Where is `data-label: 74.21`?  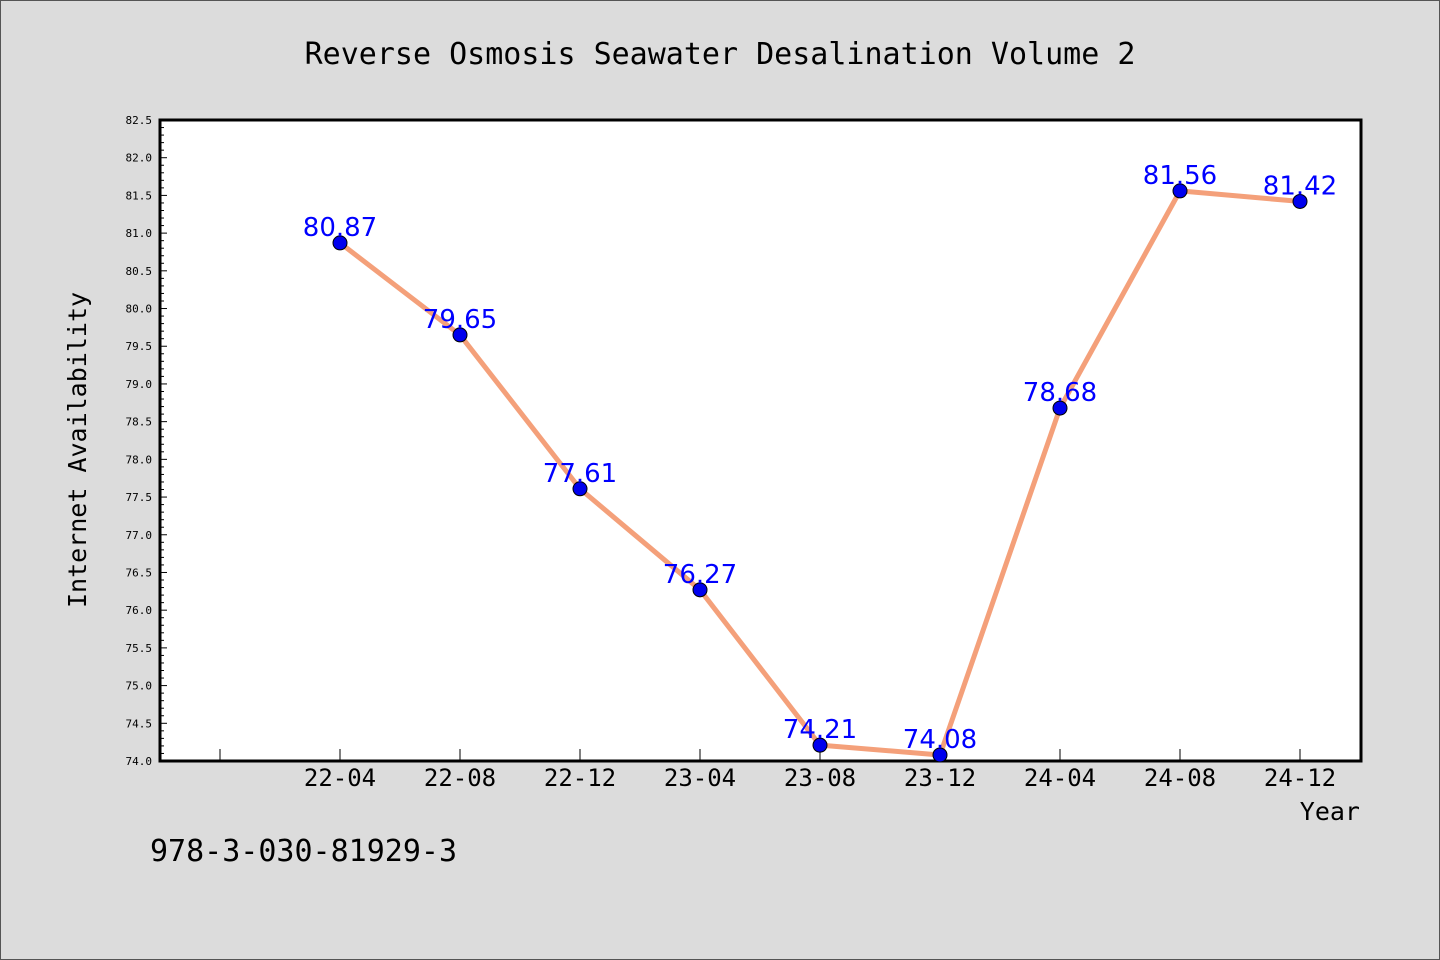
data-label: 74.21 is located at coordinates (820, 730).